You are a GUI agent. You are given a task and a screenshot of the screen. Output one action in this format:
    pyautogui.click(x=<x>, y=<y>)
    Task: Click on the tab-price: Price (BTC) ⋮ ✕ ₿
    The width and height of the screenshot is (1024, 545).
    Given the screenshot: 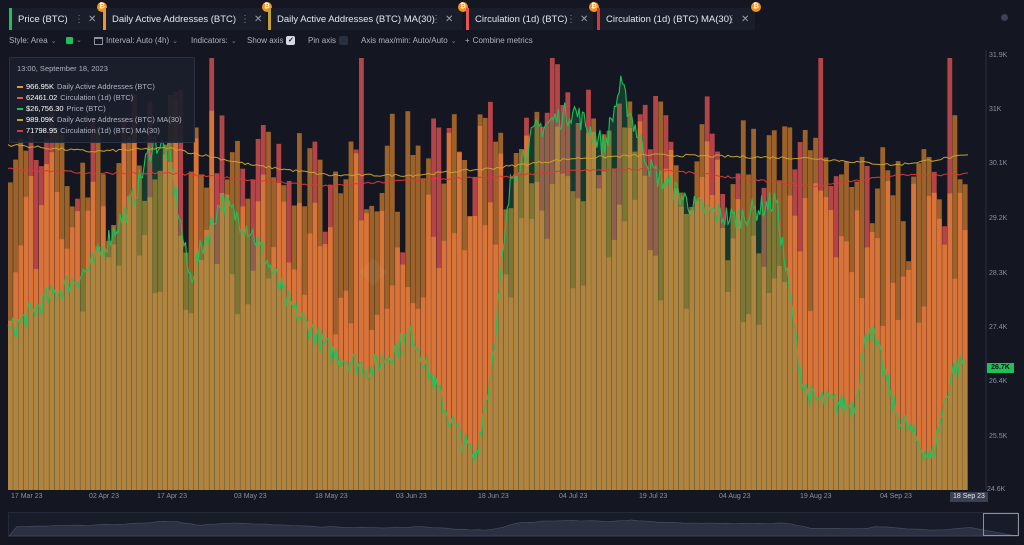 What is the action you would take?
    pyautogui.click(x=58, y=16)
    